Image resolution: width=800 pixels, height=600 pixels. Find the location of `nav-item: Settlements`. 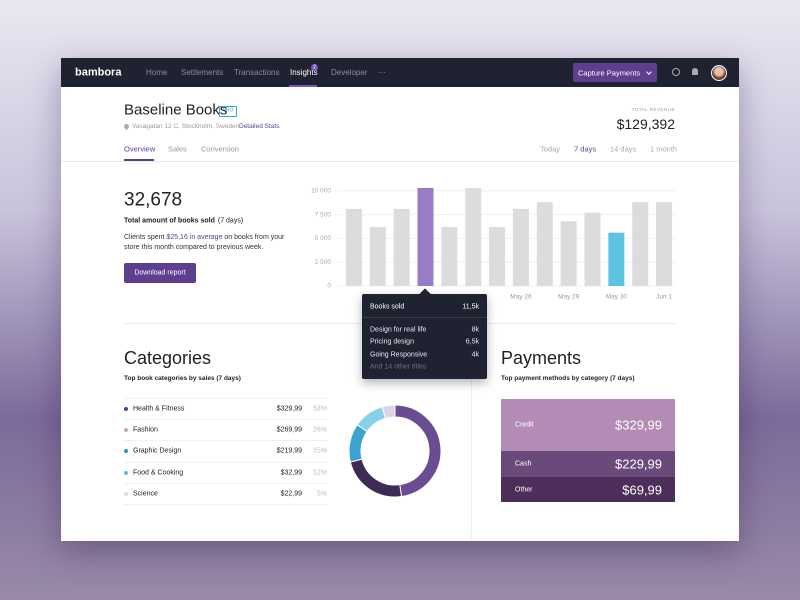

nav-item: Settlements is located at coordinates (202, 72).